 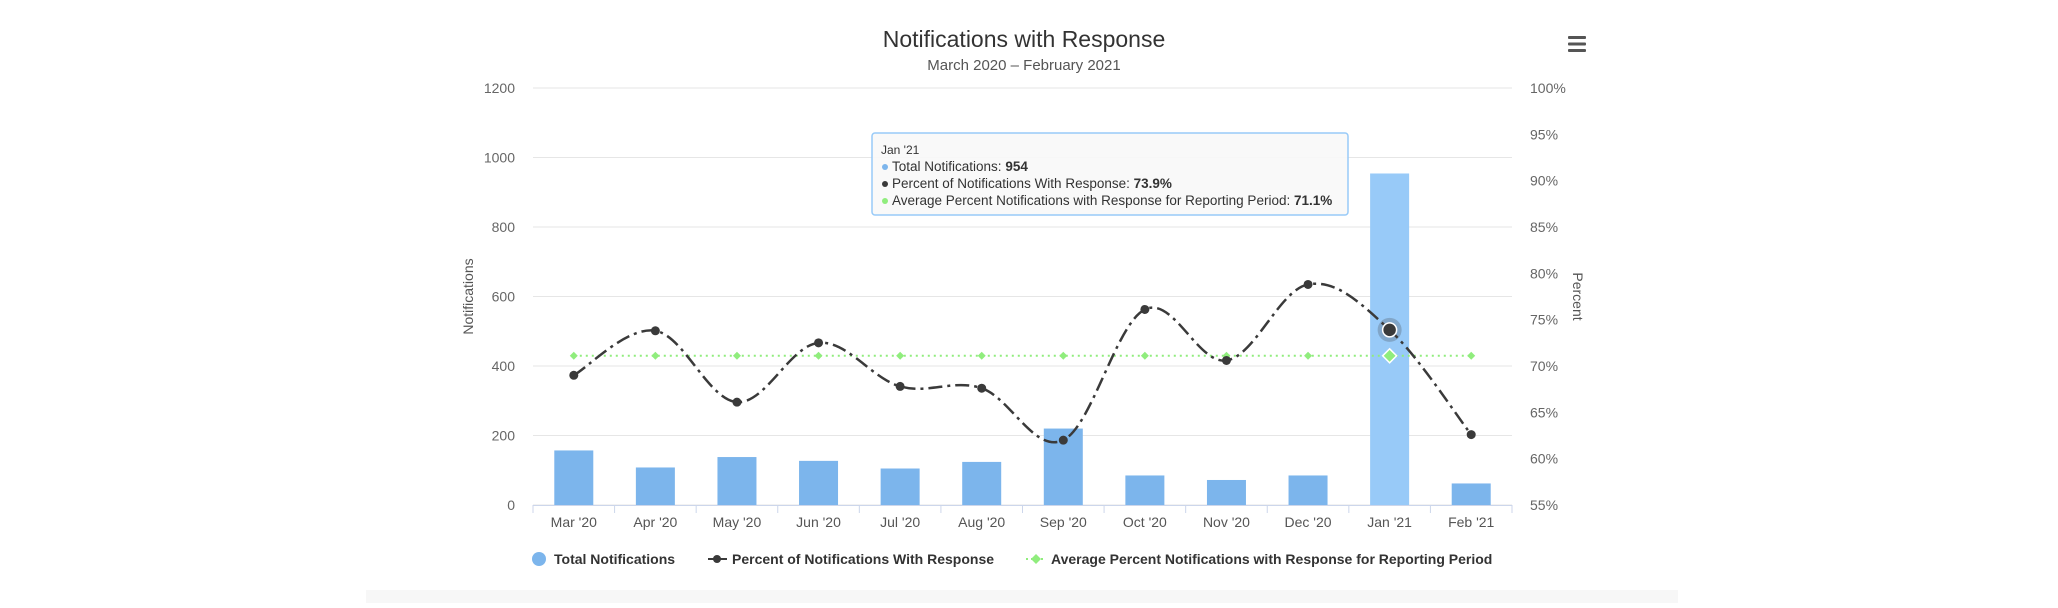 I want to click on x-tick-label: Sep '20, so click(x=1063, y=522).